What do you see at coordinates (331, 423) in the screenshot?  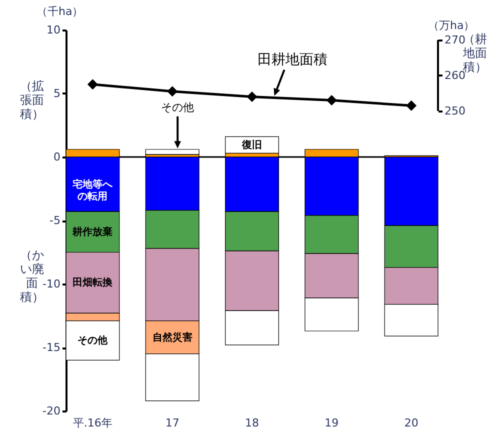 I see `x-tick-label: 19` at bounding box center [331, 423].